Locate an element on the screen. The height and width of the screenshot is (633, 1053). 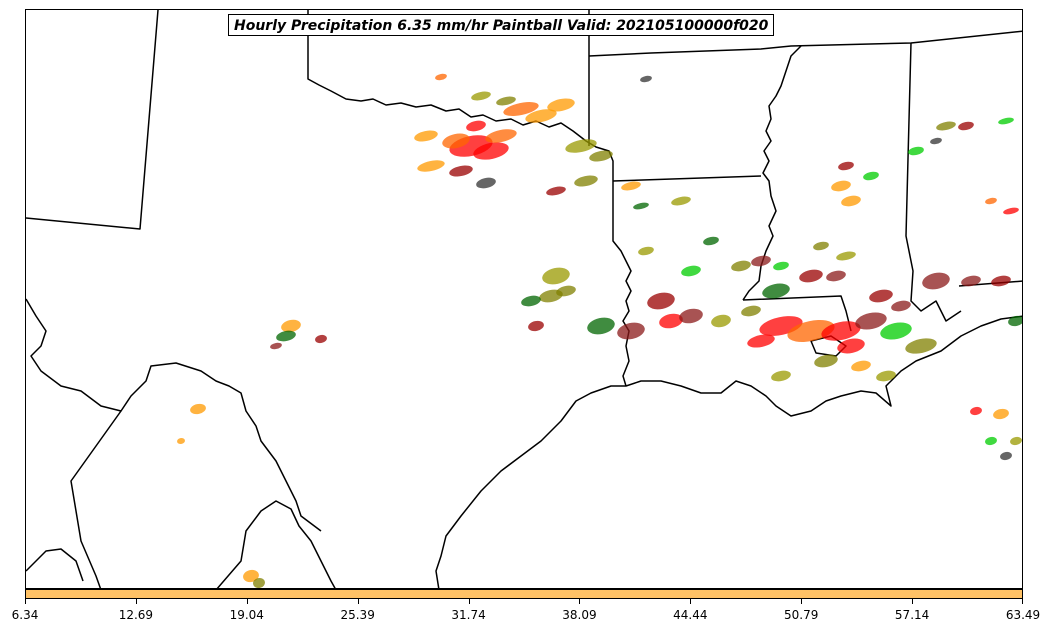
colorbar-tick-label: 31.74 is located at coordinates (468, 615).